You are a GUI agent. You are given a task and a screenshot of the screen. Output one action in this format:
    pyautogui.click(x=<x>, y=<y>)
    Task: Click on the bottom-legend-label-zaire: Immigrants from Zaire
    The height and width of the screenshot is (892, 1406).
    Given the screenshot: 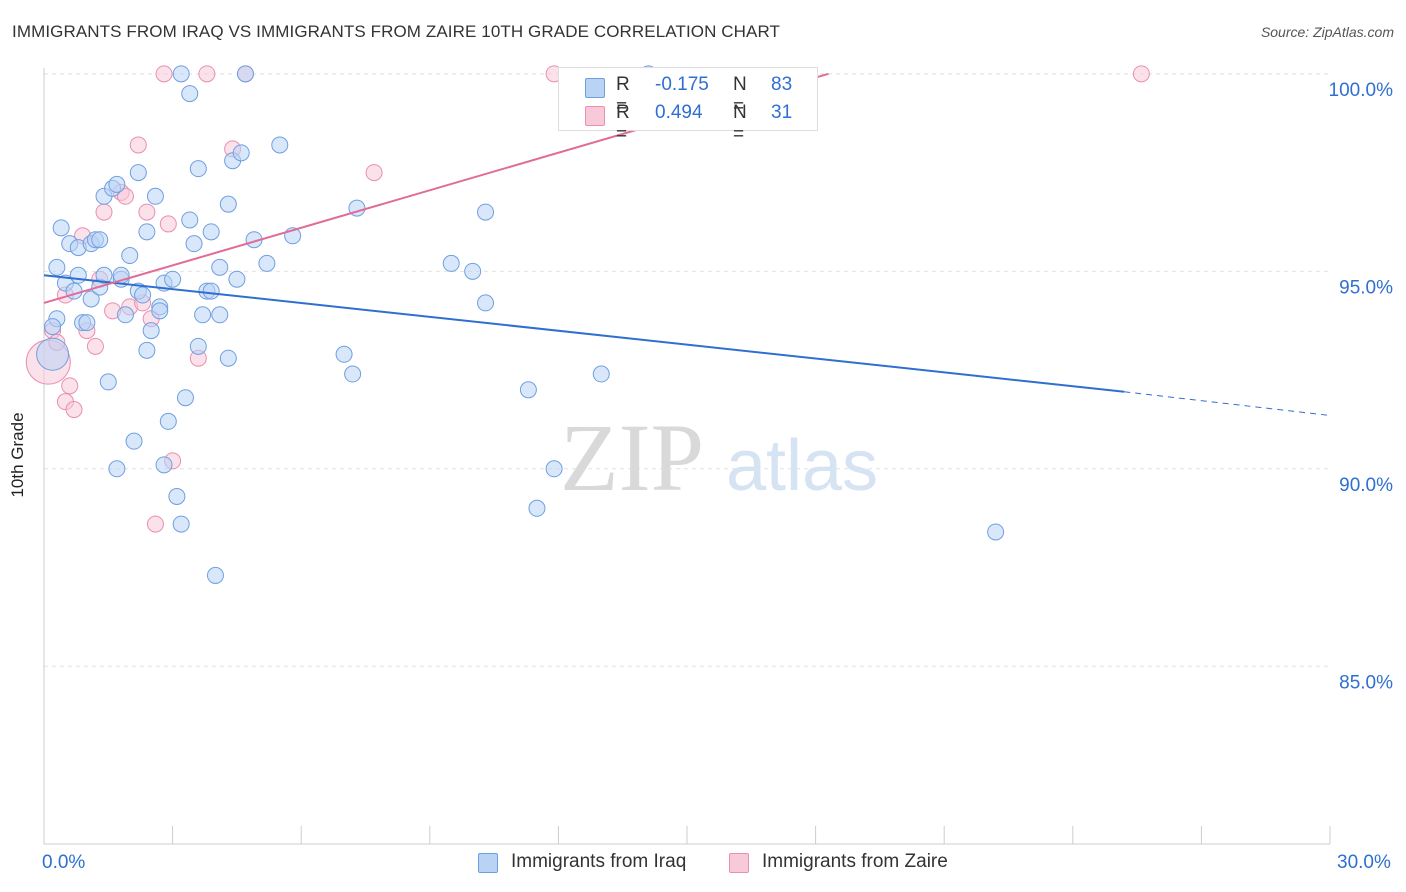 What is the action you would take?
    pyautogui.click(x=855, y=861)
    